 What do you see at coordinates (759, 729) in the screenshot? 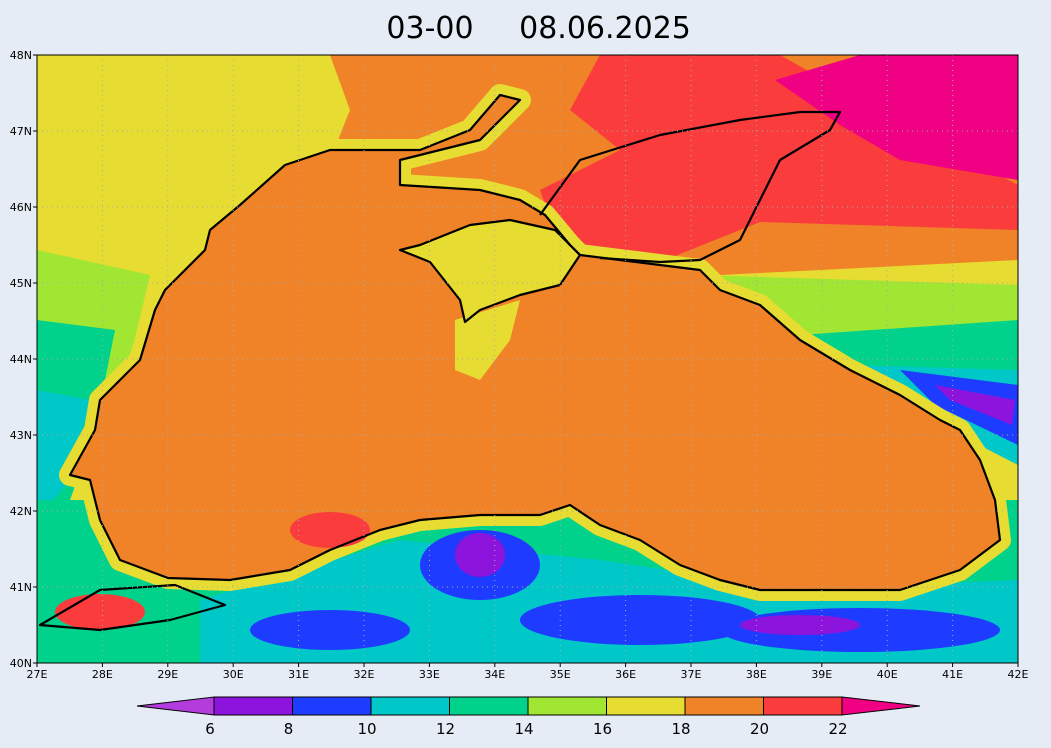
I see `colorbar-label: 20` at bounding box center [759, 729].